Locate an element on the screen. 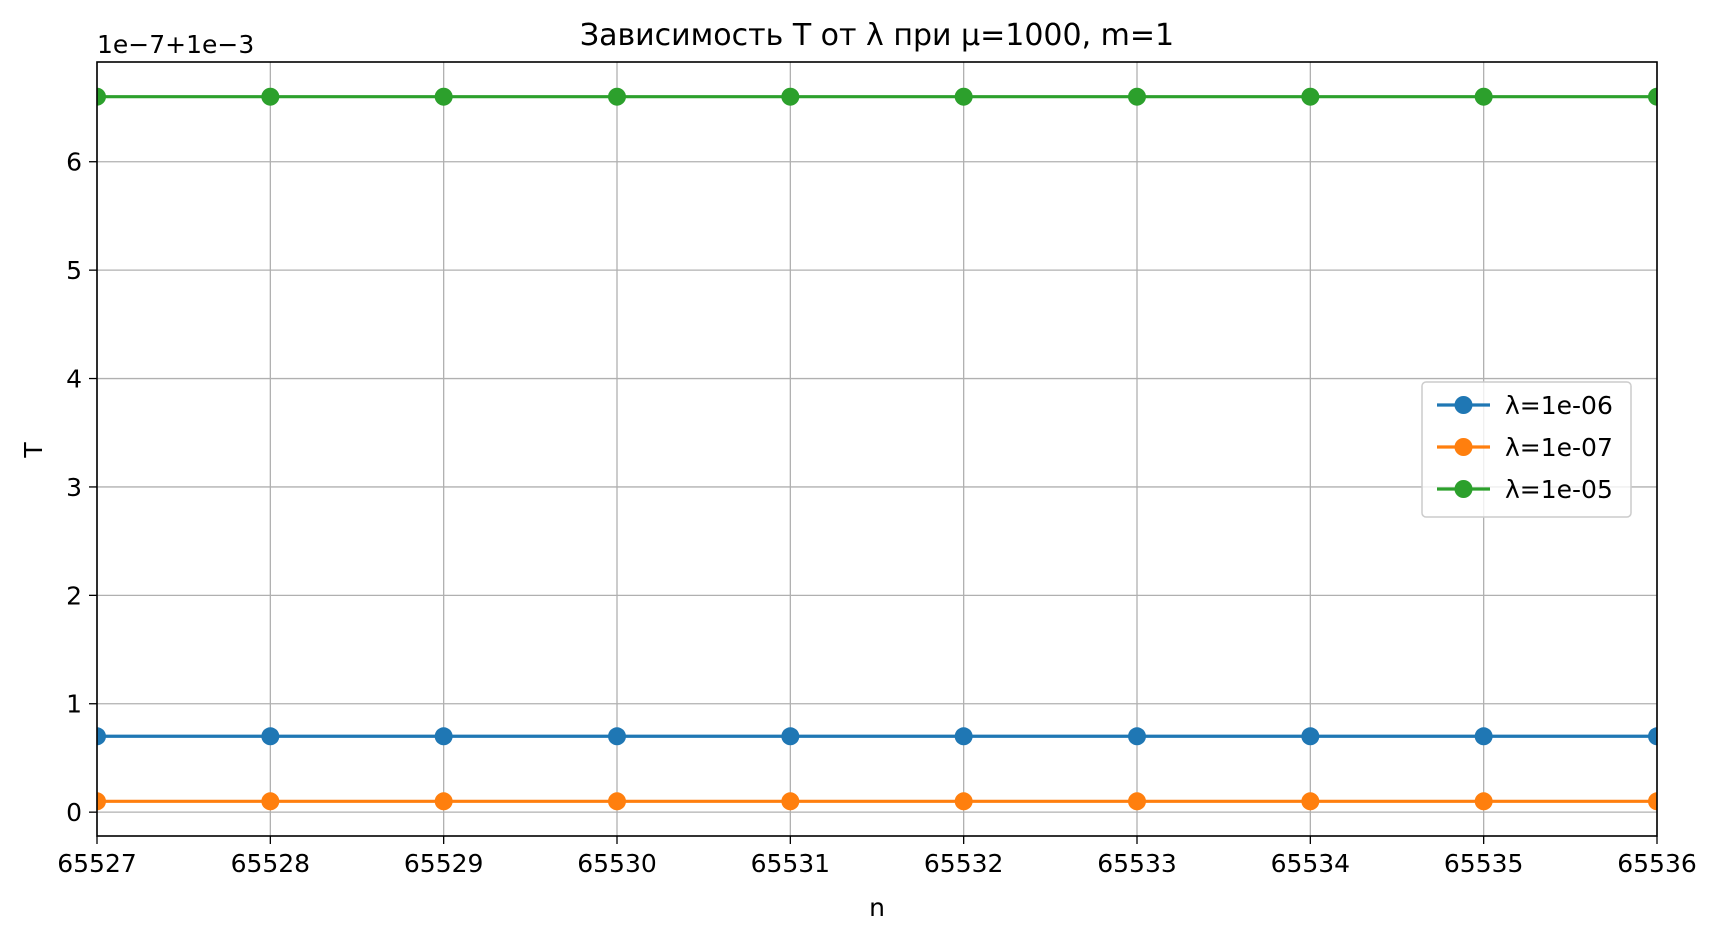 The height and width of the screenshot is (939, 1710). y-offset-label: 1e−7+1e−3 is located at coordinates (175, 44).